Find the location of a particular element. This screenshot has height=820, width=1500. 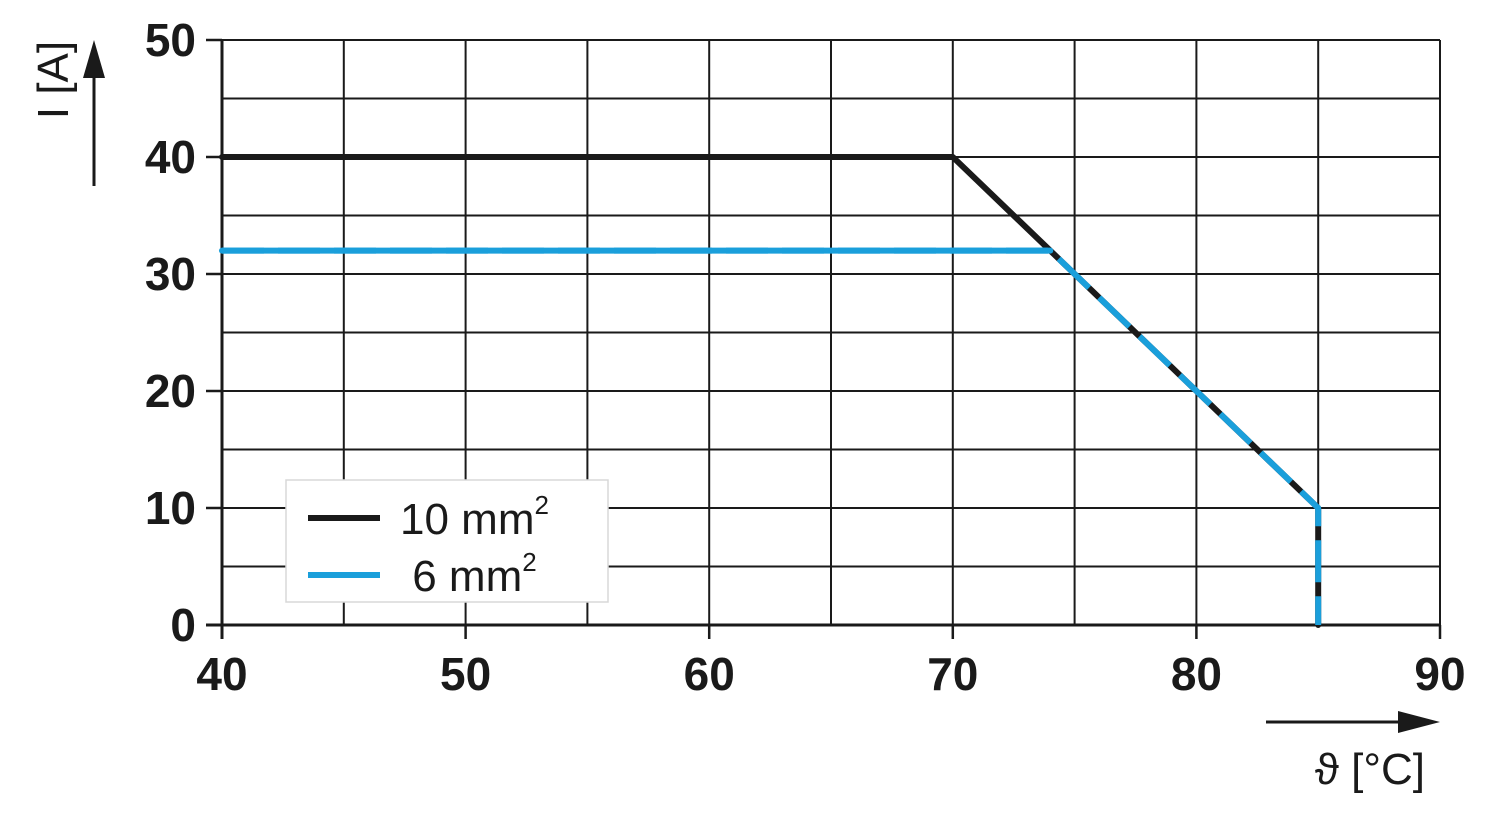

y-tick-label-10: 10 is located at coordinates (170, 508).